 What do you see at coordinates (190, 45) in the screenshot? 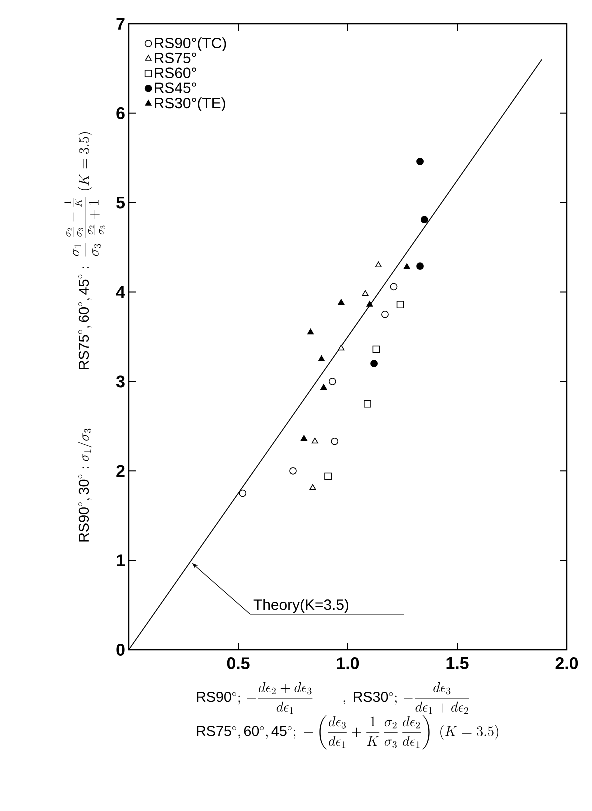
I see `legend-label: RS90°(TC)` at bounding box center [190, 45].